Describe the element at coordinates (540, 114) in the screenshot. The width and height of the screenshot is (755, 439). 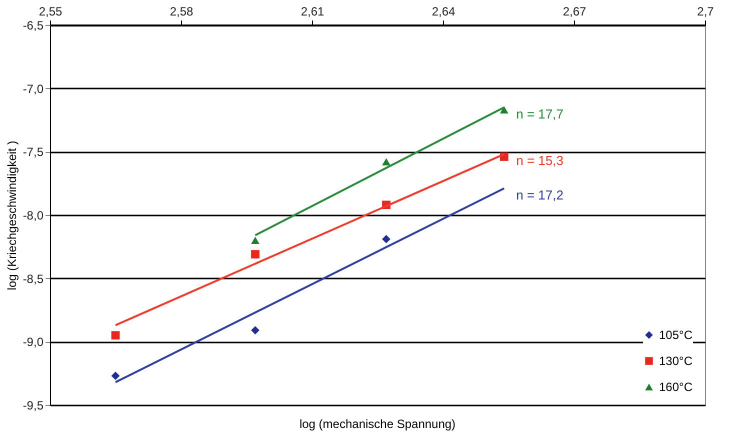
I see `annotation: n = 17,7` at that location.